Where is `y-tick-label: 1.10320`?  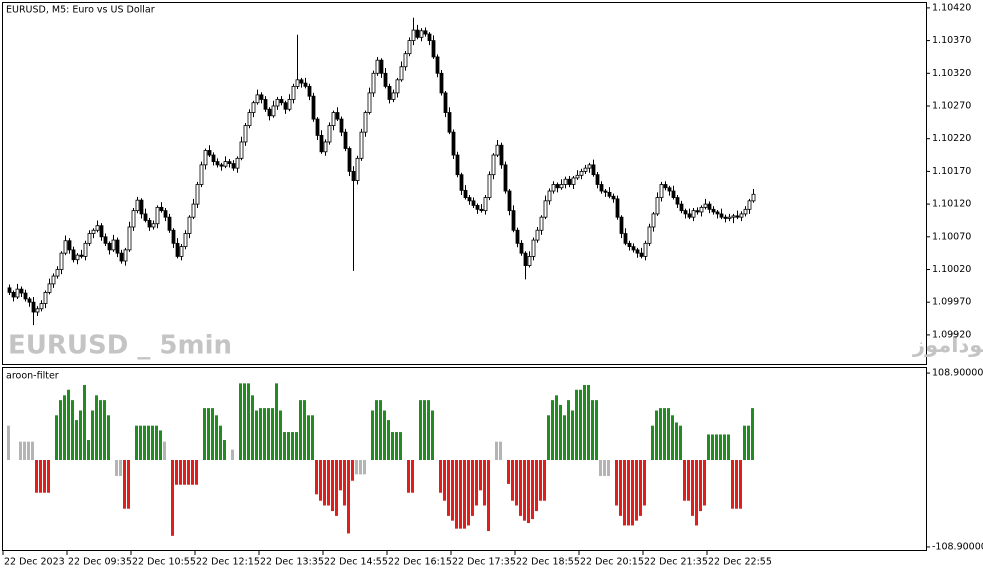
y-tick-label: 1.10320 is located at coordinates (951, 73).